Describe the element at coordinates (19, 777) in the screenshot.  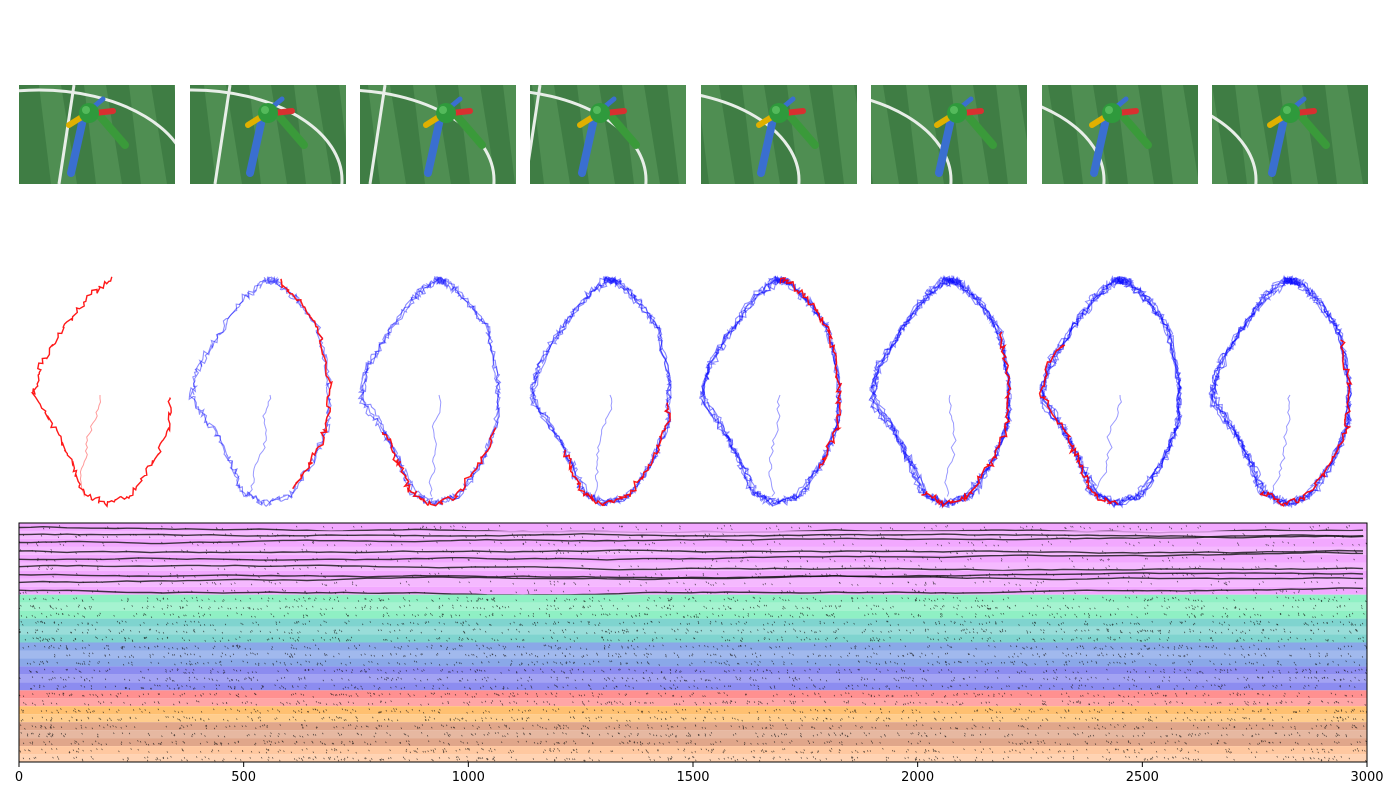
I see `x-tick-label: 0` at that location.